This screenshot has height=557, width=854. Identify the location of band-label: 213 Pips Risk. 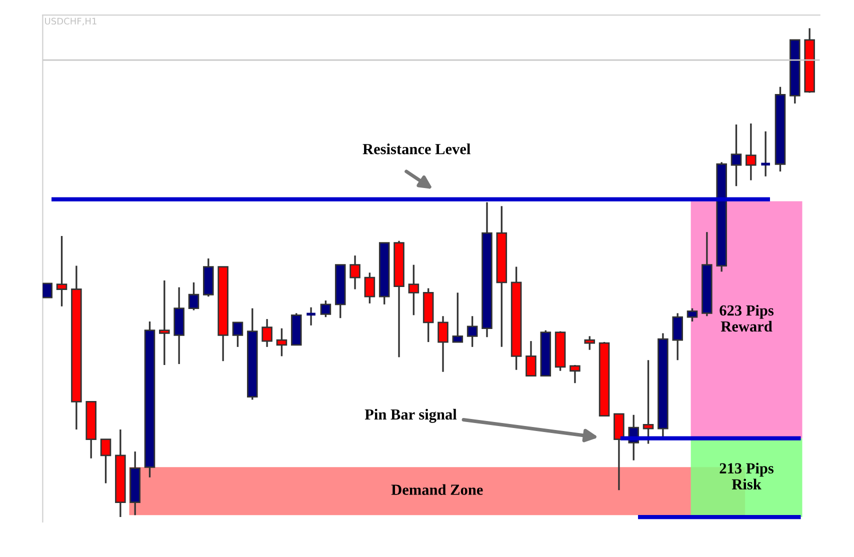
(747, 476).